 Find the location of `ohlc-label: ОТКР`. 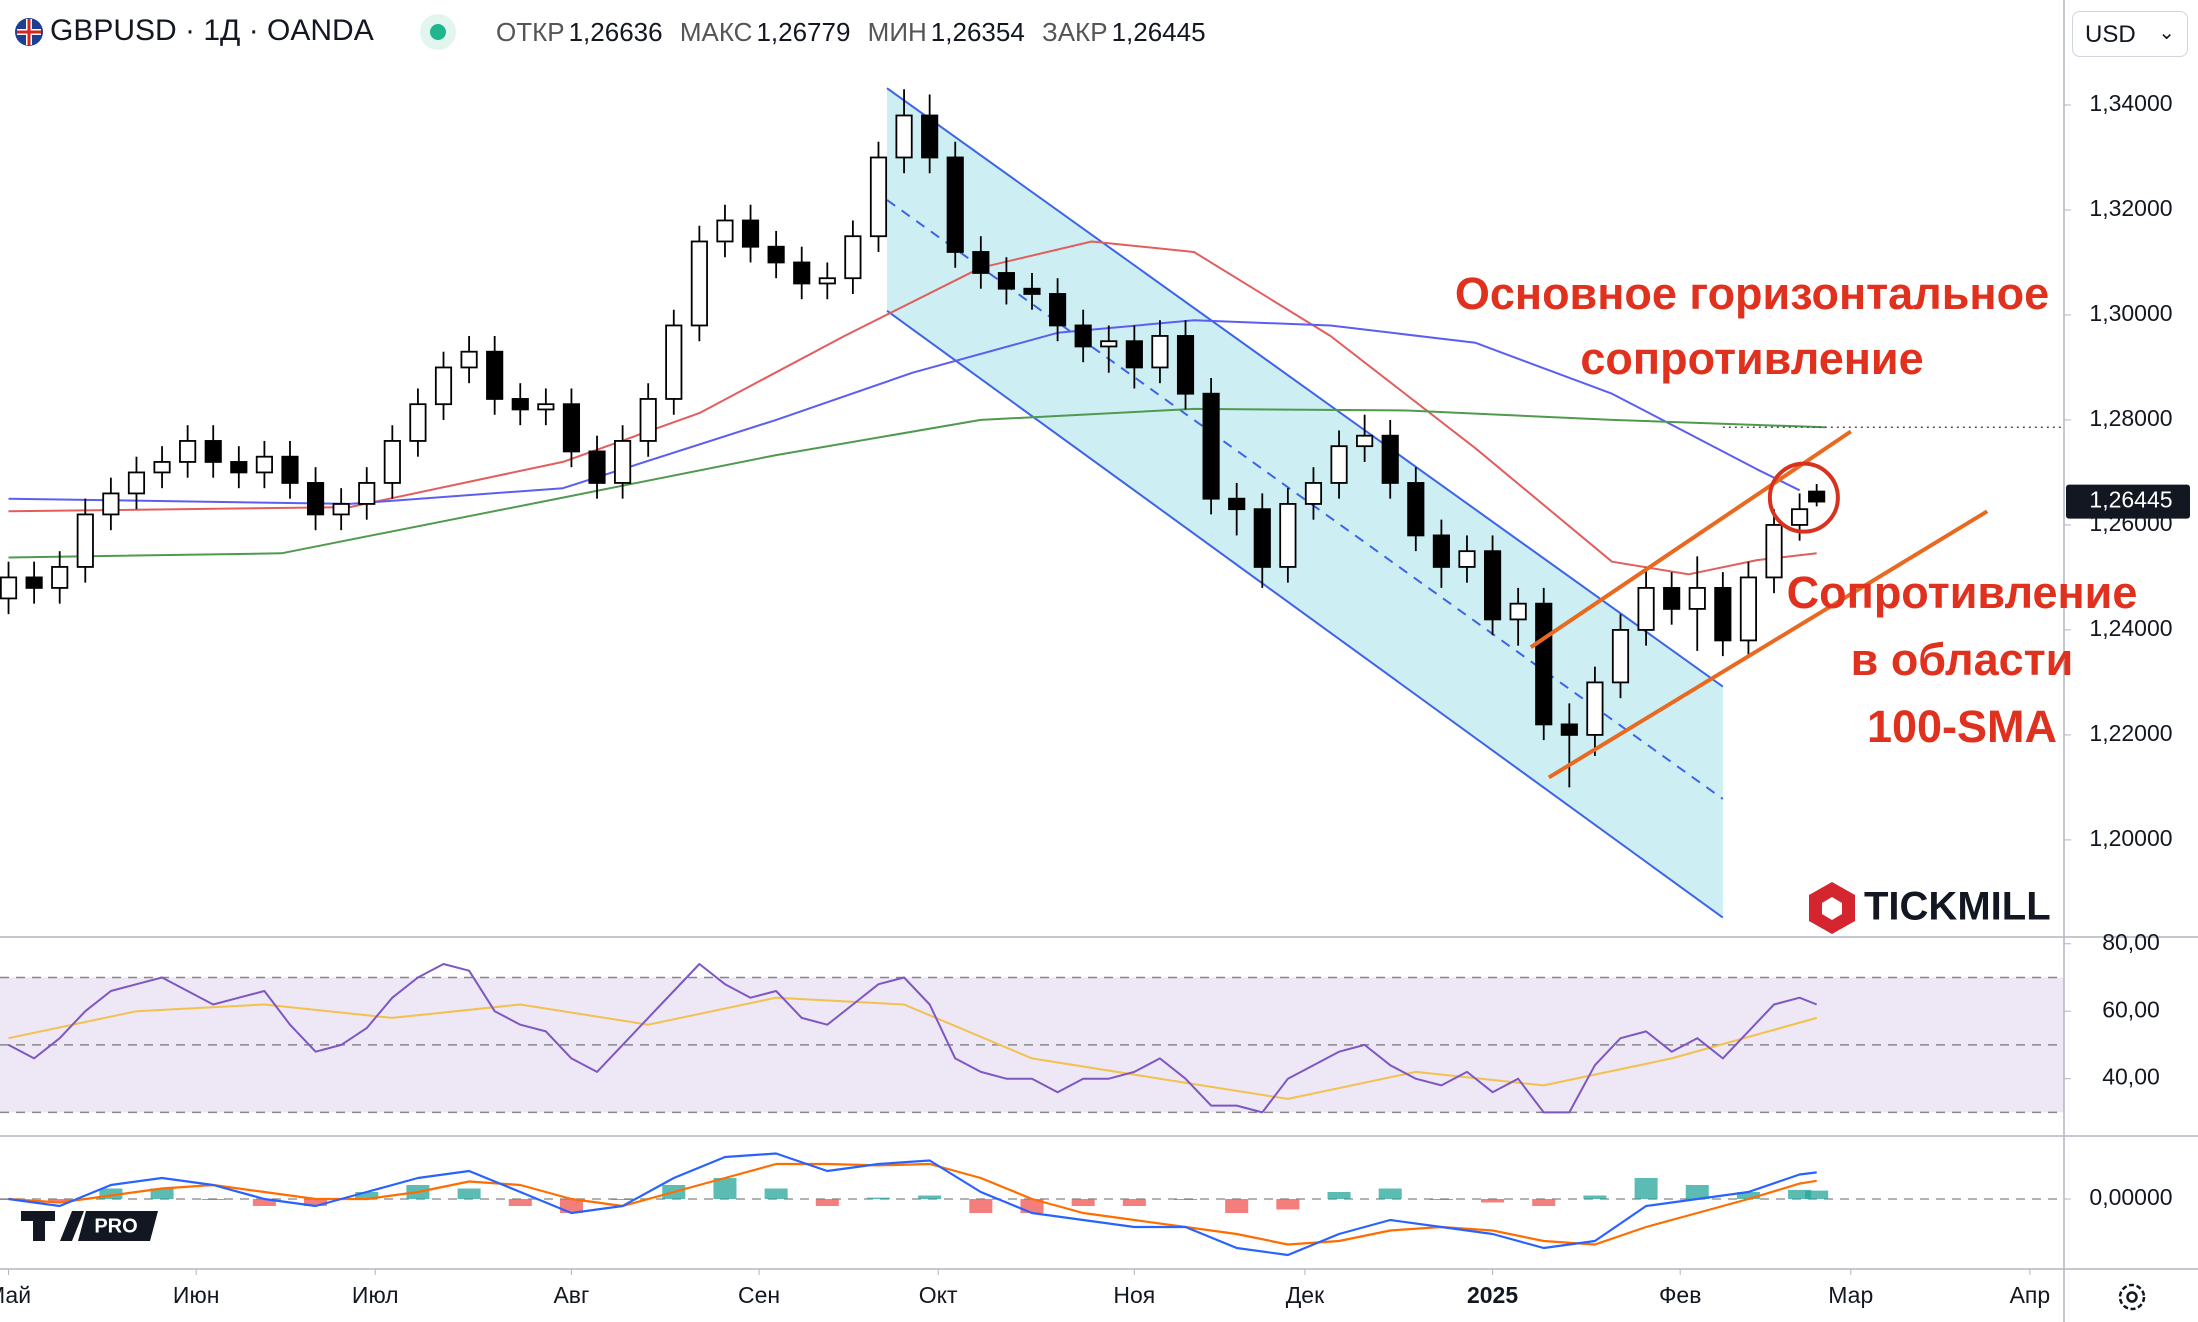

ohlc-label: ОТКР is located at coordinates (530, 32).